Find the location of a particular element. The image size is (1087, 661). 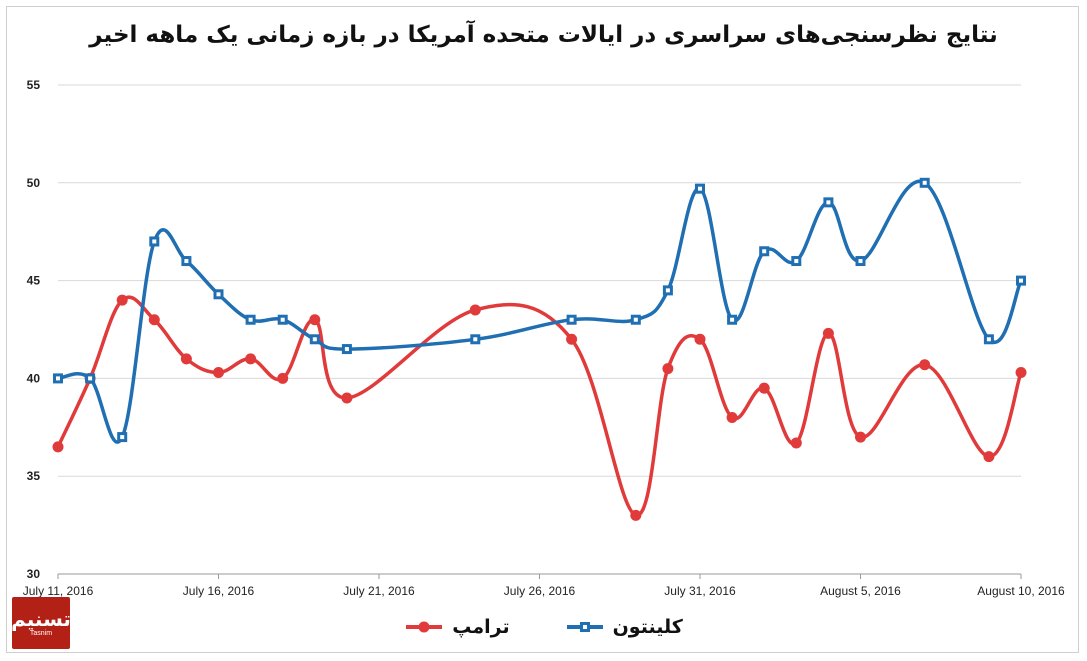

x-tick-label: August 5, 2016 is located at coordinates (860, 591).